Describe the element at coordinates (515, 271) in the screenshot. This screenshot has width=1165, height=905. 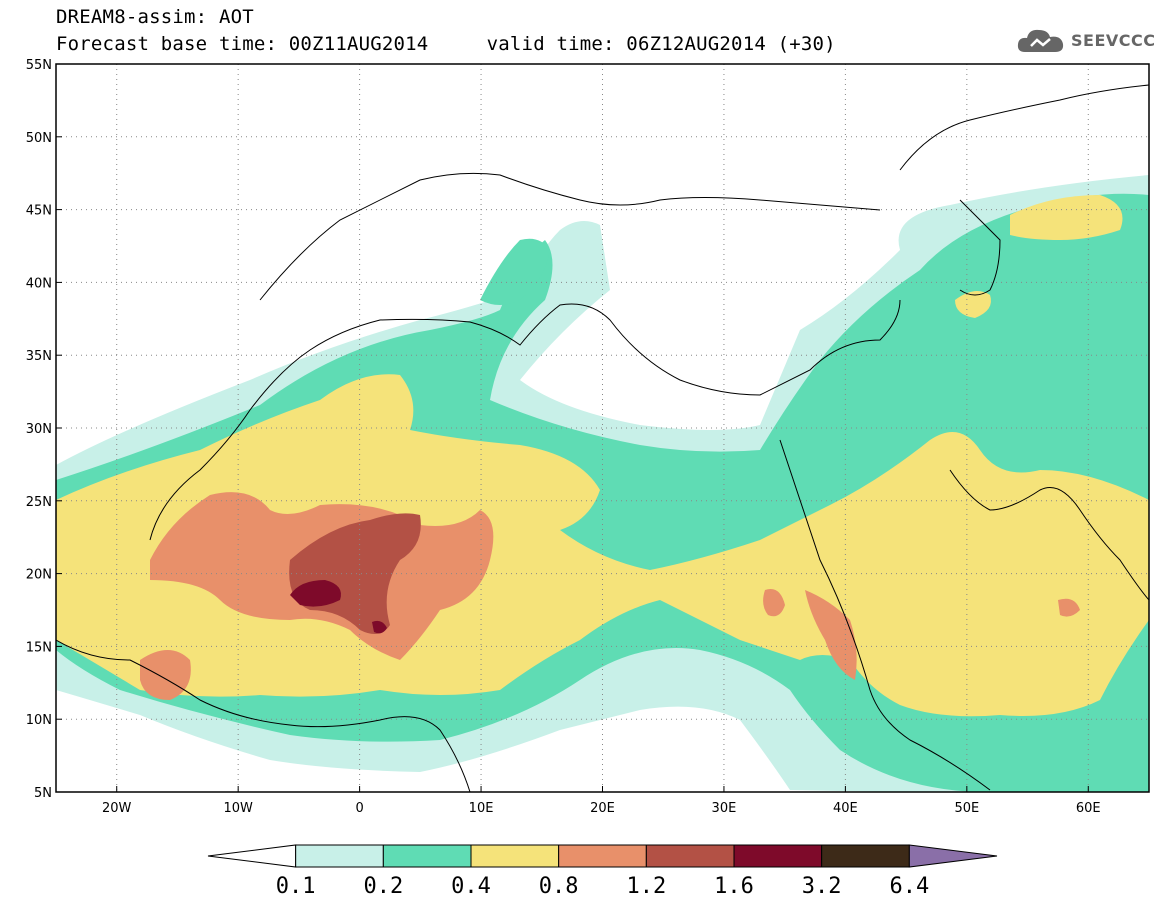
I see `aot-patch-02-adriatic` at that location.